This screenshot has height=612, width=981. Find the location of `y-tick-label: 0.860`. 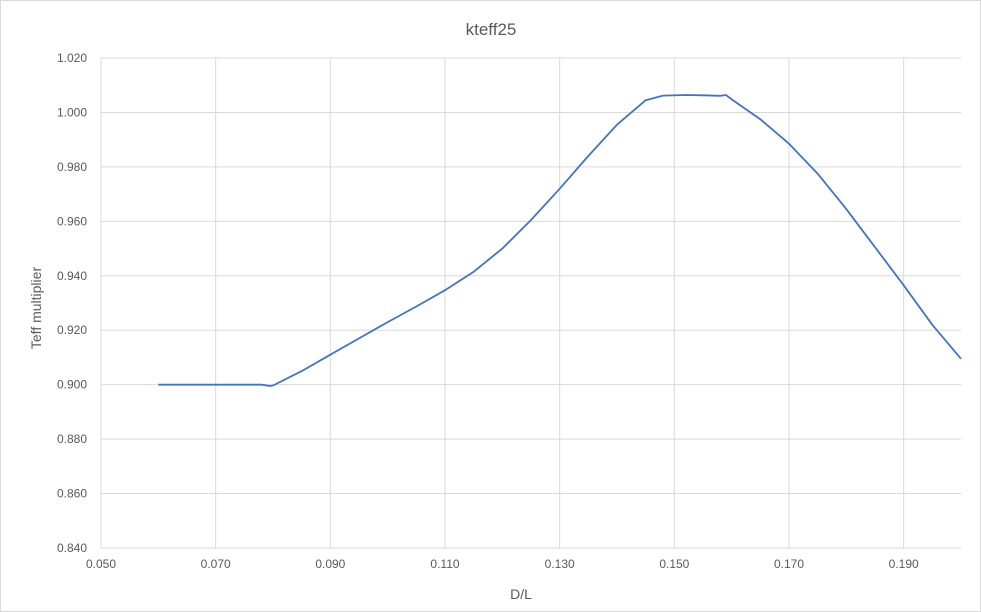

y-tick-label: 0.860 is located at coordinates (72, 494).